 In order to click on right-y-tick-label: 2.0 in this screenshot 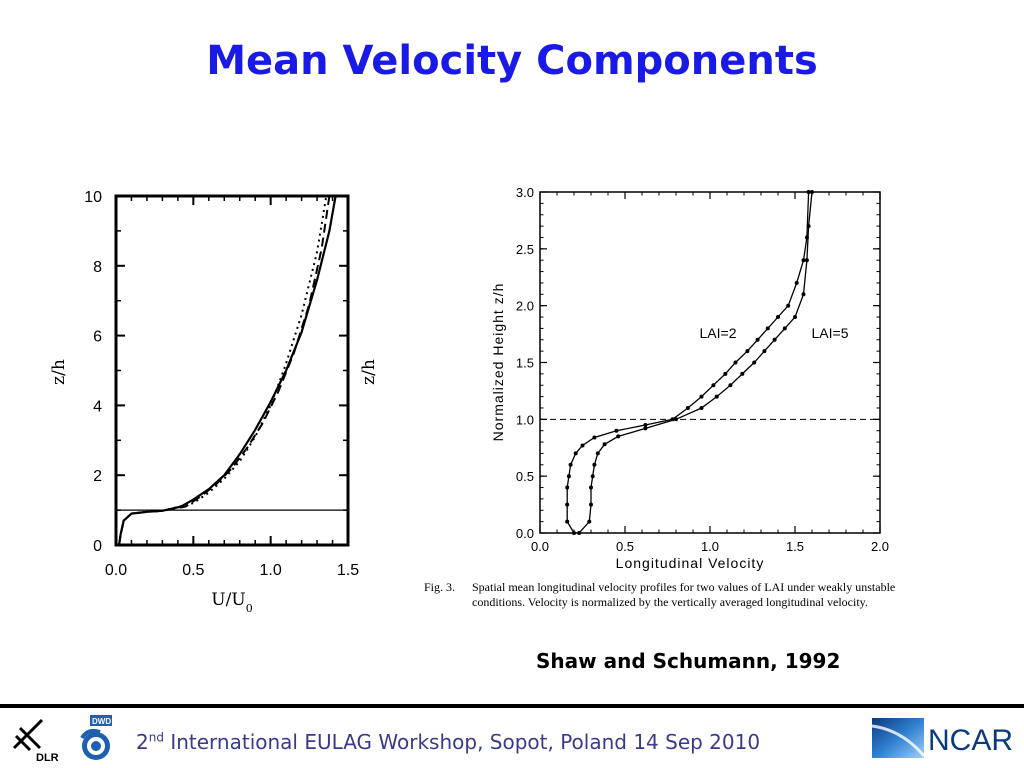, I will do `click(525, 306)`.